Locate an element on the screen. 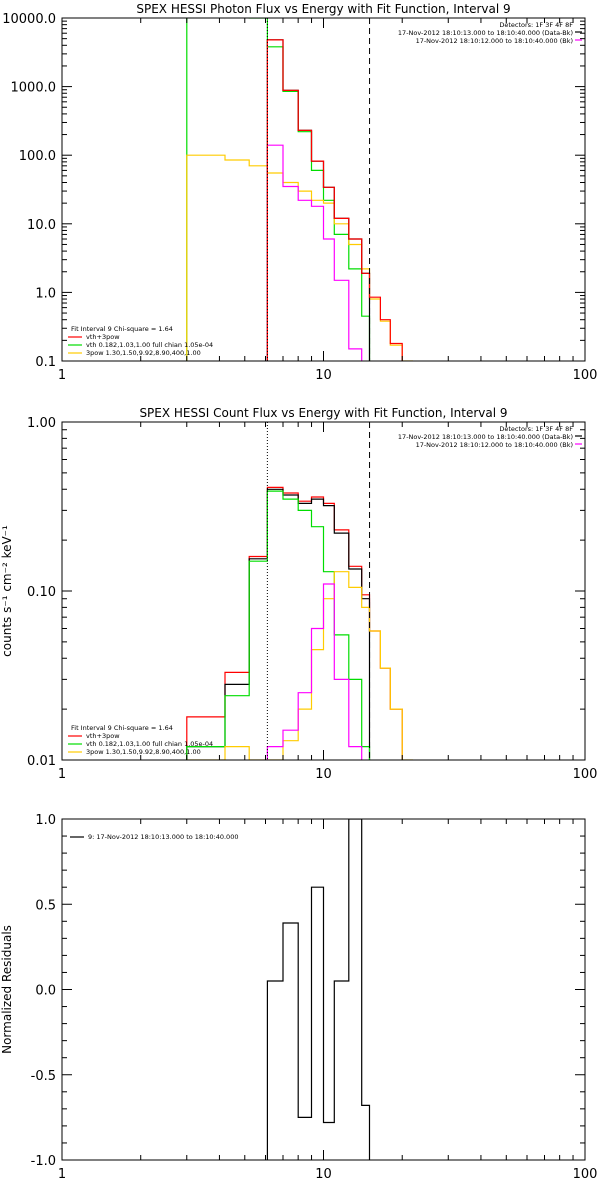 This screenshot has height=1200, width=600. y-tick-label: 0.10 is located at coordinates (41, 592).